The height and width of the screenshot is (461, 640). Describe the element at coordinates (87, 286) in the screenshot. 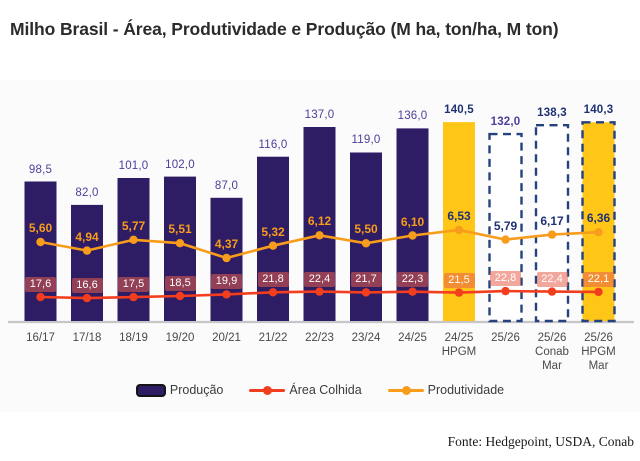

I see `area-colhida-value-label: 16,6` at that location.